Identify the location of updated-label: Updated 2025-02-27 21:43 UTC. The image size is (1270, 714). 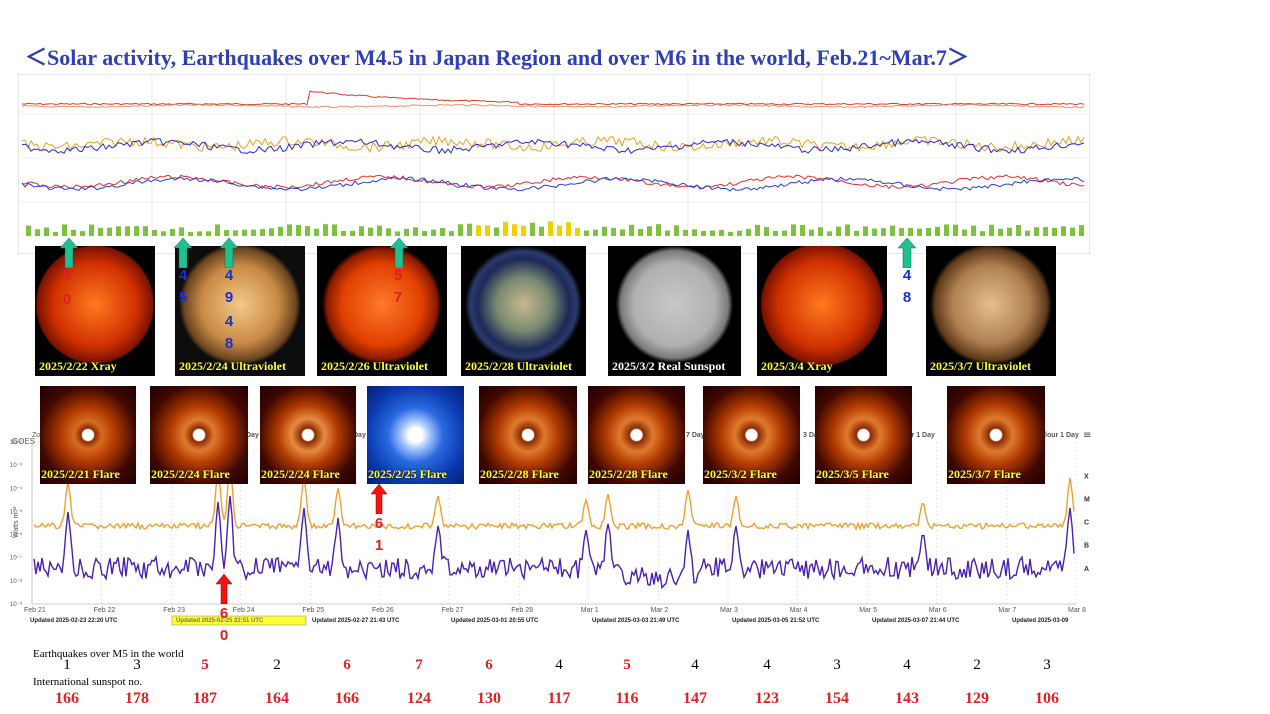
(356, 621).